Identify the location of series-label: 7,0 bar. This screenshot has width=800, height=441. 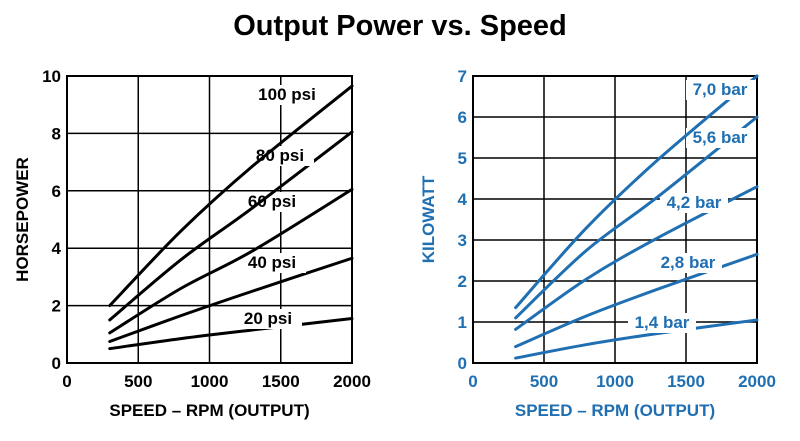
(720, 89).